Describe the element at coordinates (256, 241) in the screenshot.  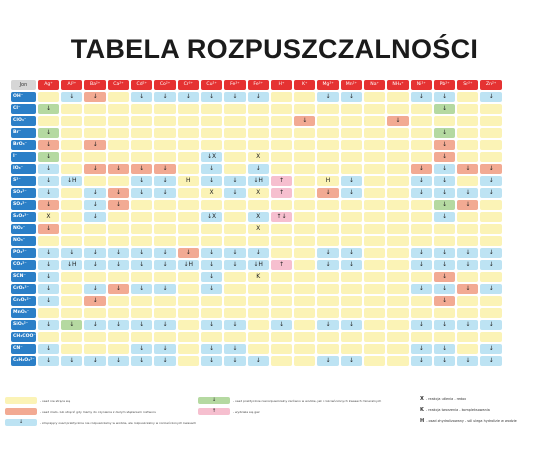
I see `table-row: NO₃⁻` at that location.